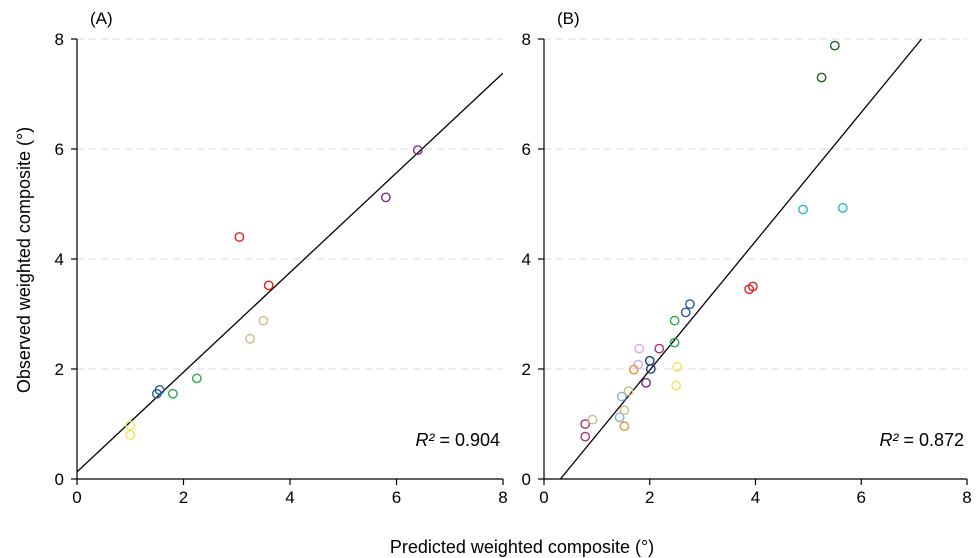  Describe the element at coordinates (457, 440) in the screenshot. I see `r-squared-annotation: R² = 0.904` at that location.